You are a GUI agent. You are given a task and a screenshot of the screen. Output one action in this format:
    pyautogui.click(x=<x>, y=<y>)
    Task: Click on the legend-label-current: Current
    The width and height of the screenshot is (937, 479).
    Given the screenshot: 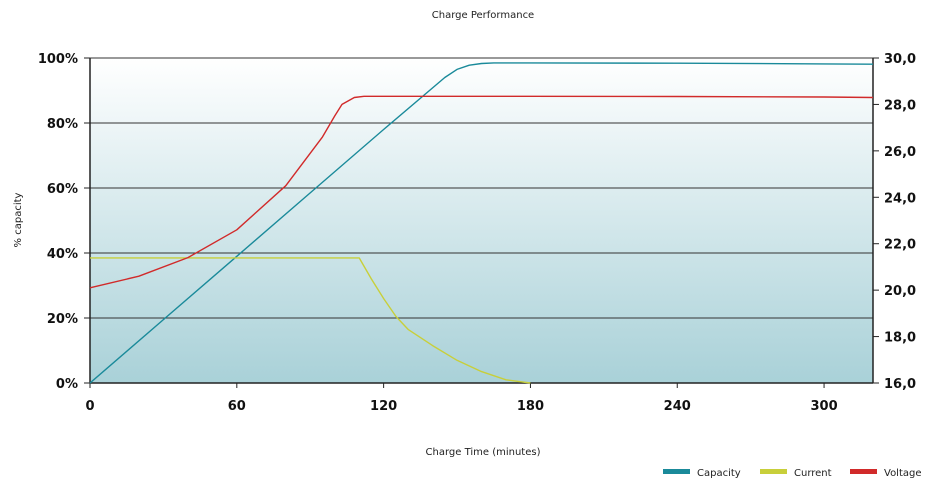 What is the action you would take?
    pyautogui.click(x=813, y=473)
    